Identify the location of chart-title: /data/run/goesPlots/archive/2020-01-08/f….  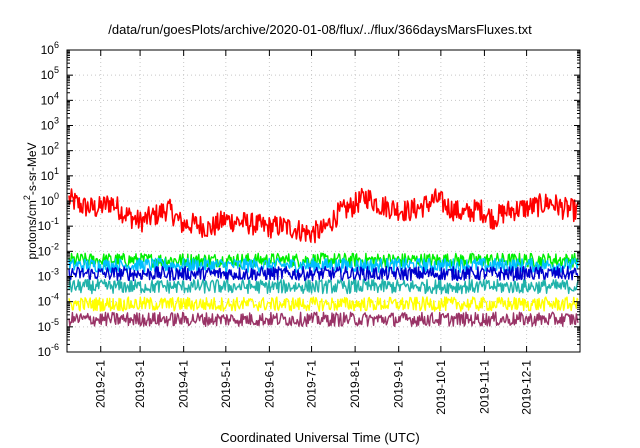
(320, 29).